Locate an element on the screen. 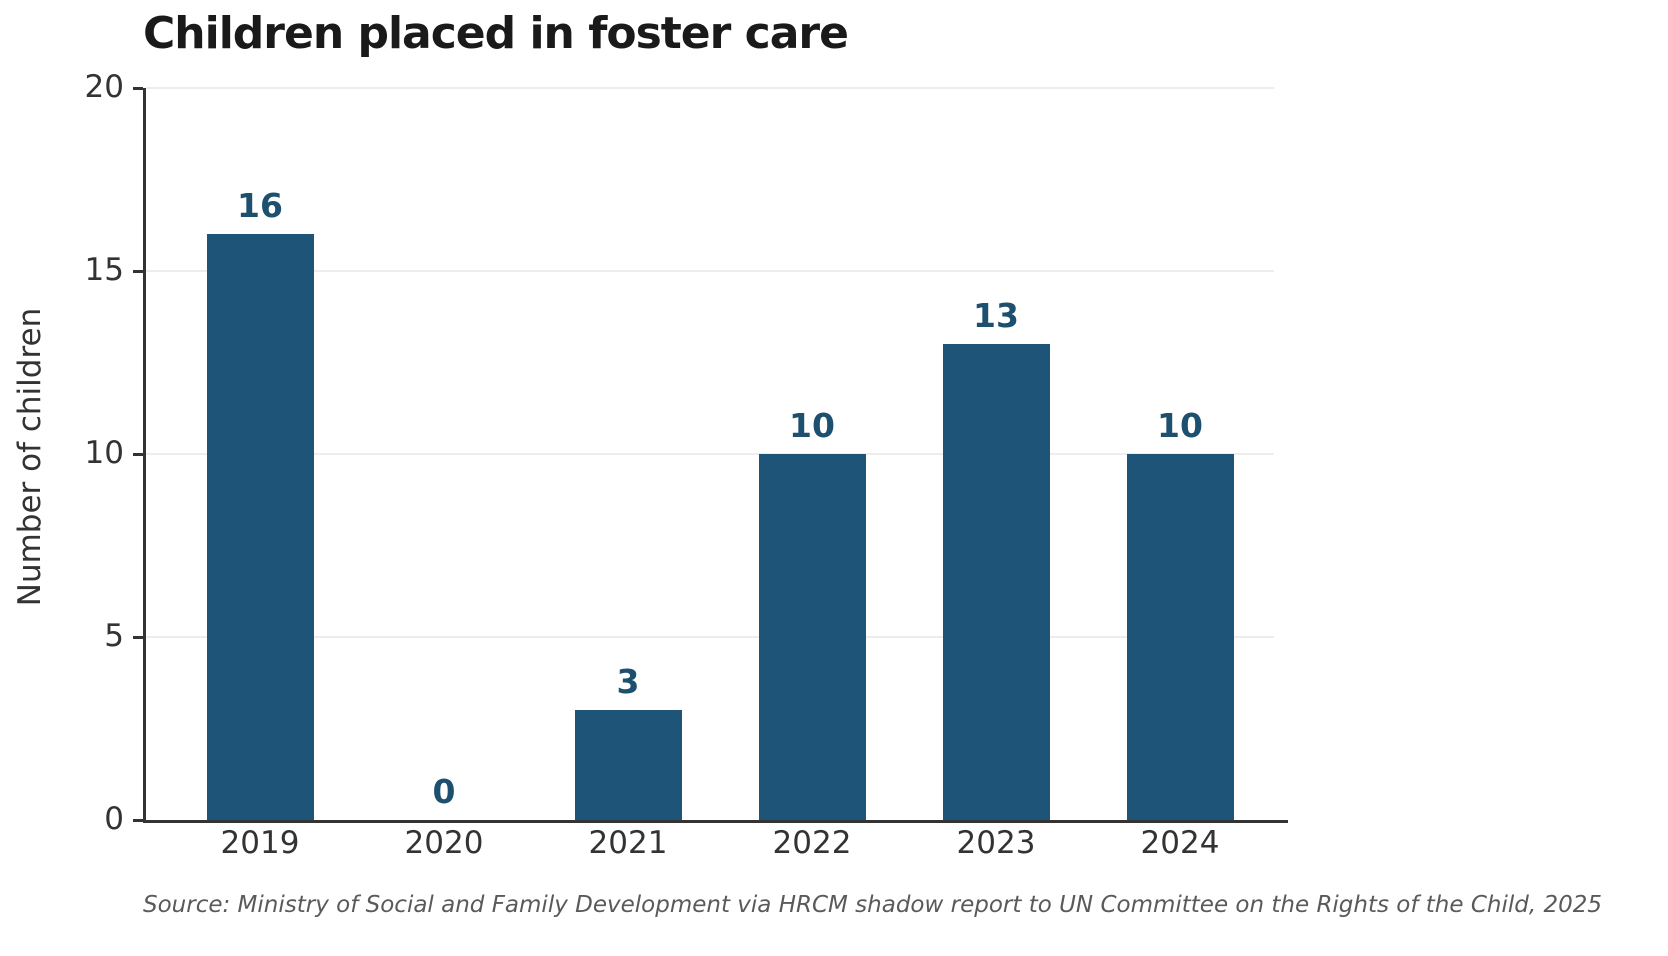  x-tick-label-2023: 2023 is located at coordinates (996, 843).